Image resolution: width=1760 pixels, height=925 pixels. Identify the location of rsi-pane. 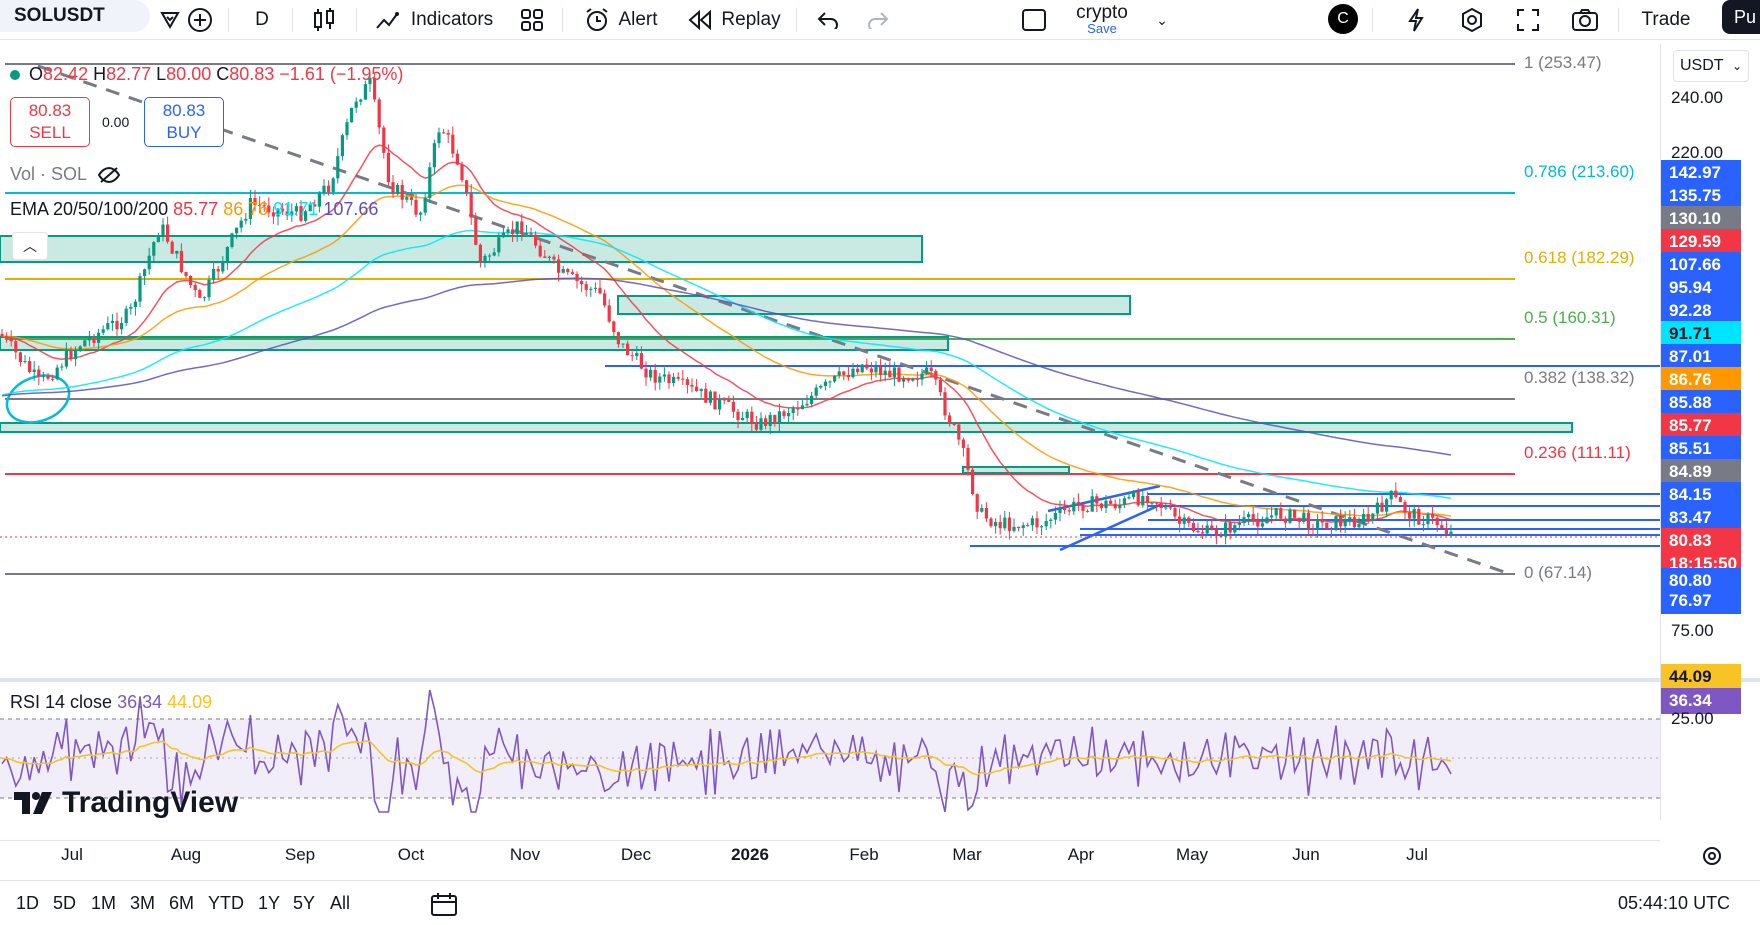
(830, 751).